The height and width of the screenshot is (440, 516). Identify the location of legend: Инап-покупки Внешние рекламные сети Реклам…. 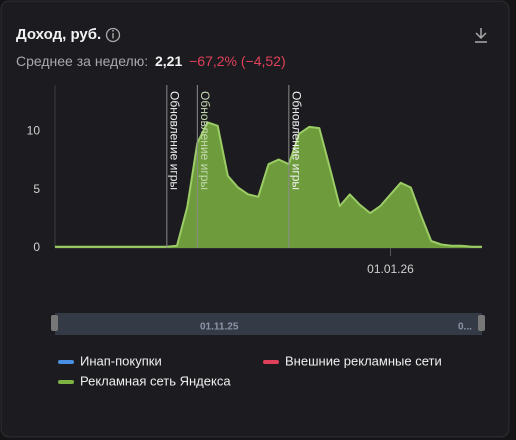
(250, 370).